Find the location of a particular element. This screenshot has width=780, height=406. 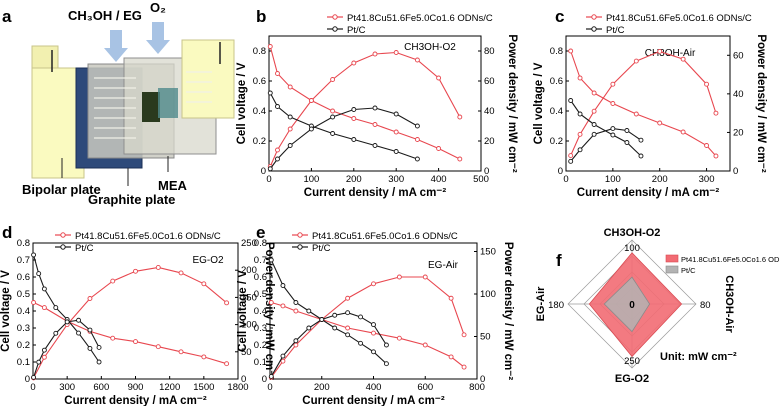

y-tick-label-left: 0.3 is located at coordinates (23, 328).